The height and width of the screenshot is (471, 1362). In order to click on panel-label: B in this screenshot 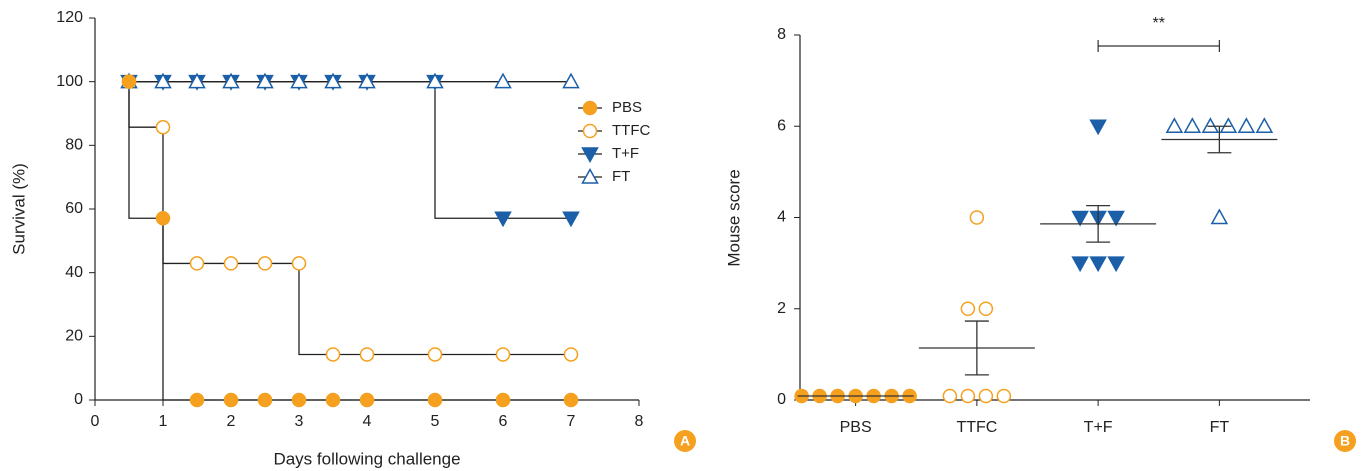, I will do `click(1345, 441)`.